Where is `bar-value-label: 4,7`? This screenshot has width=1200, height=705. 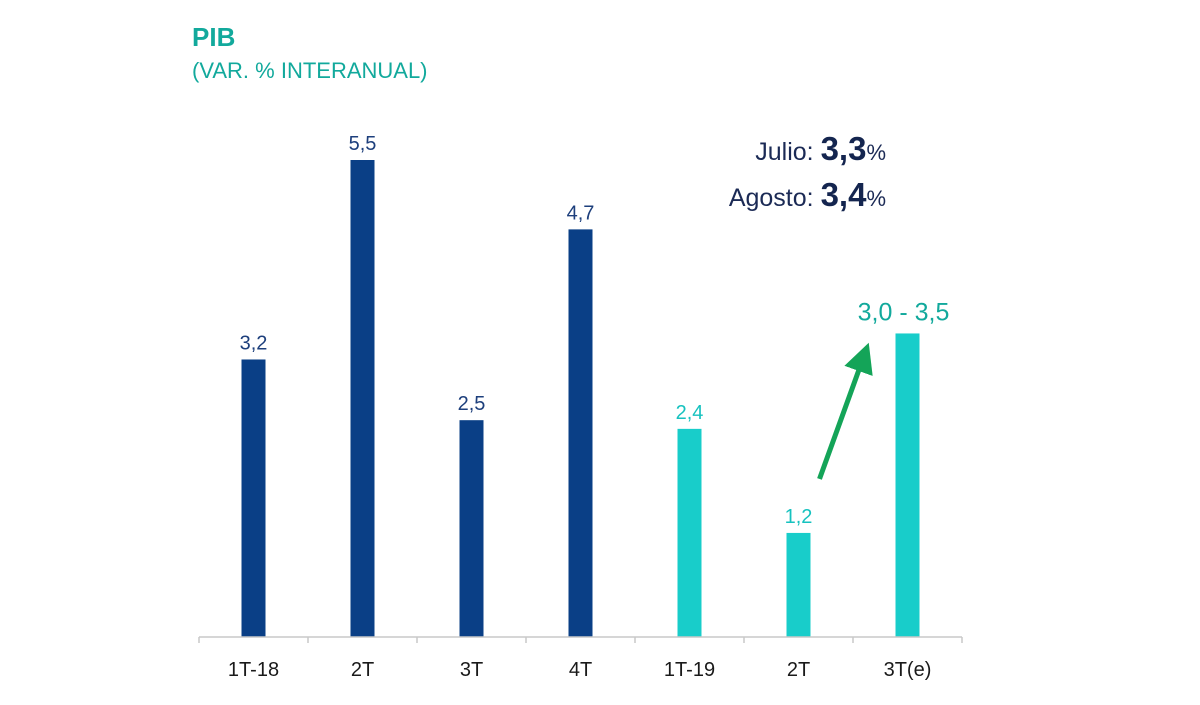 bar-value-label: 4,7 is located at coordinates (581, 213).